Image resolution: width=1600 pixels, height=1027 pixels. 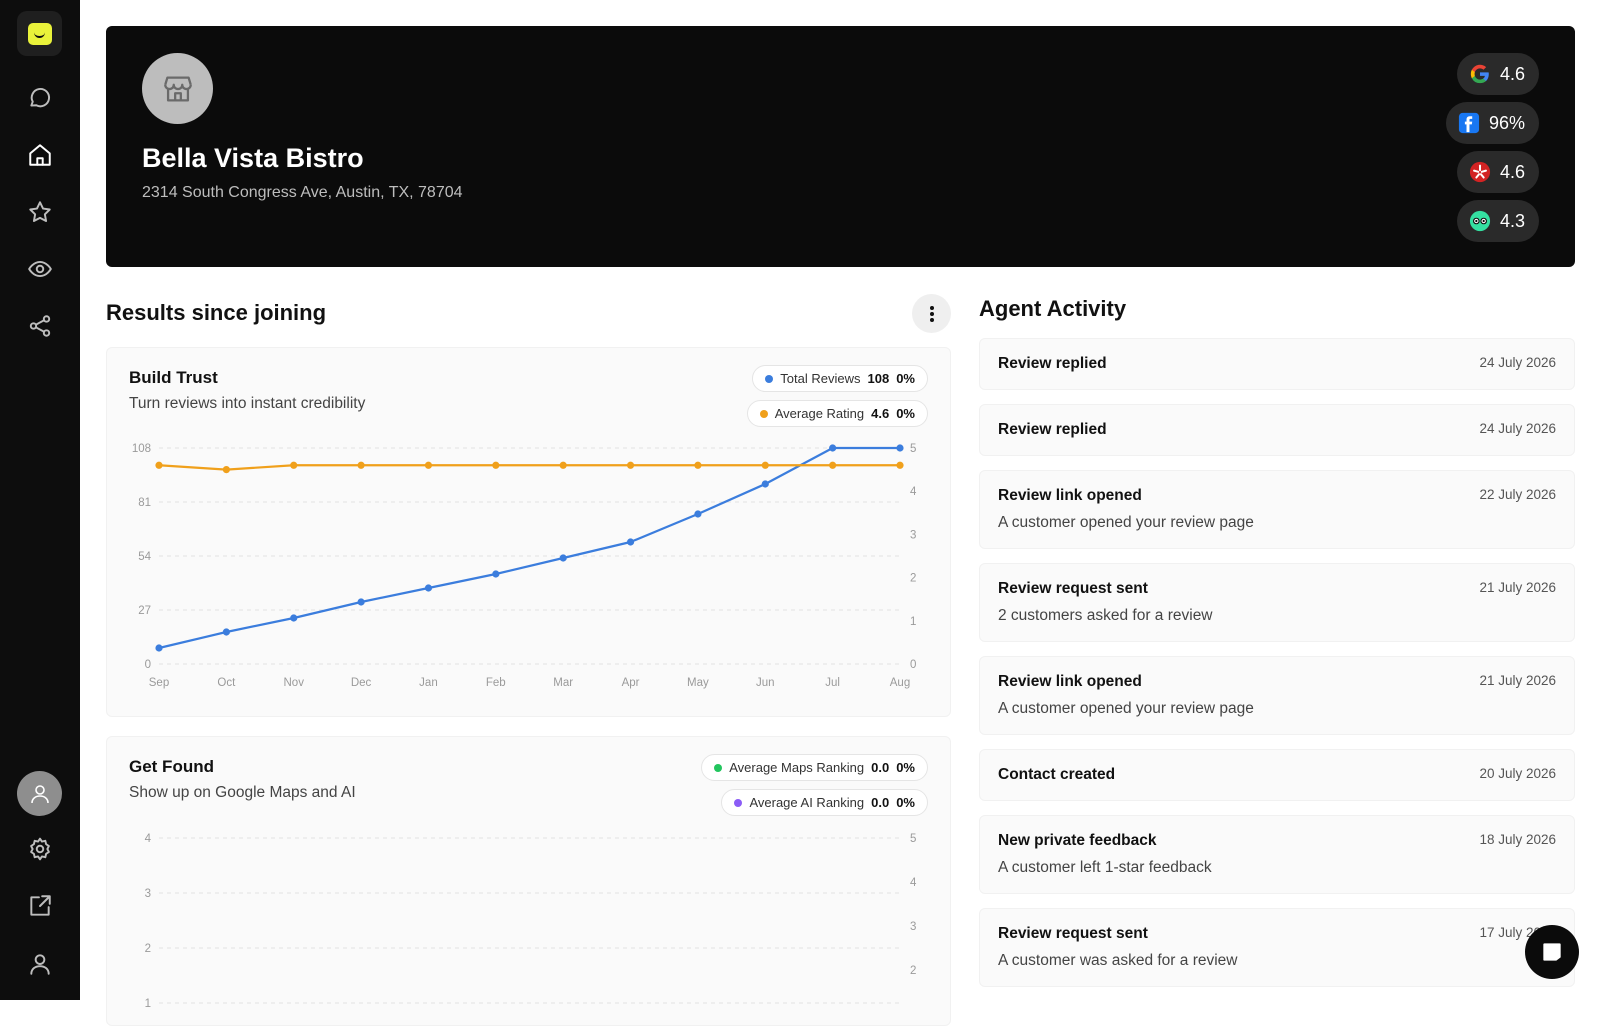 What do you see at coordinates (931, 313) in the screenshot?
I see `more-options-button` at bounding box center [931, 313].